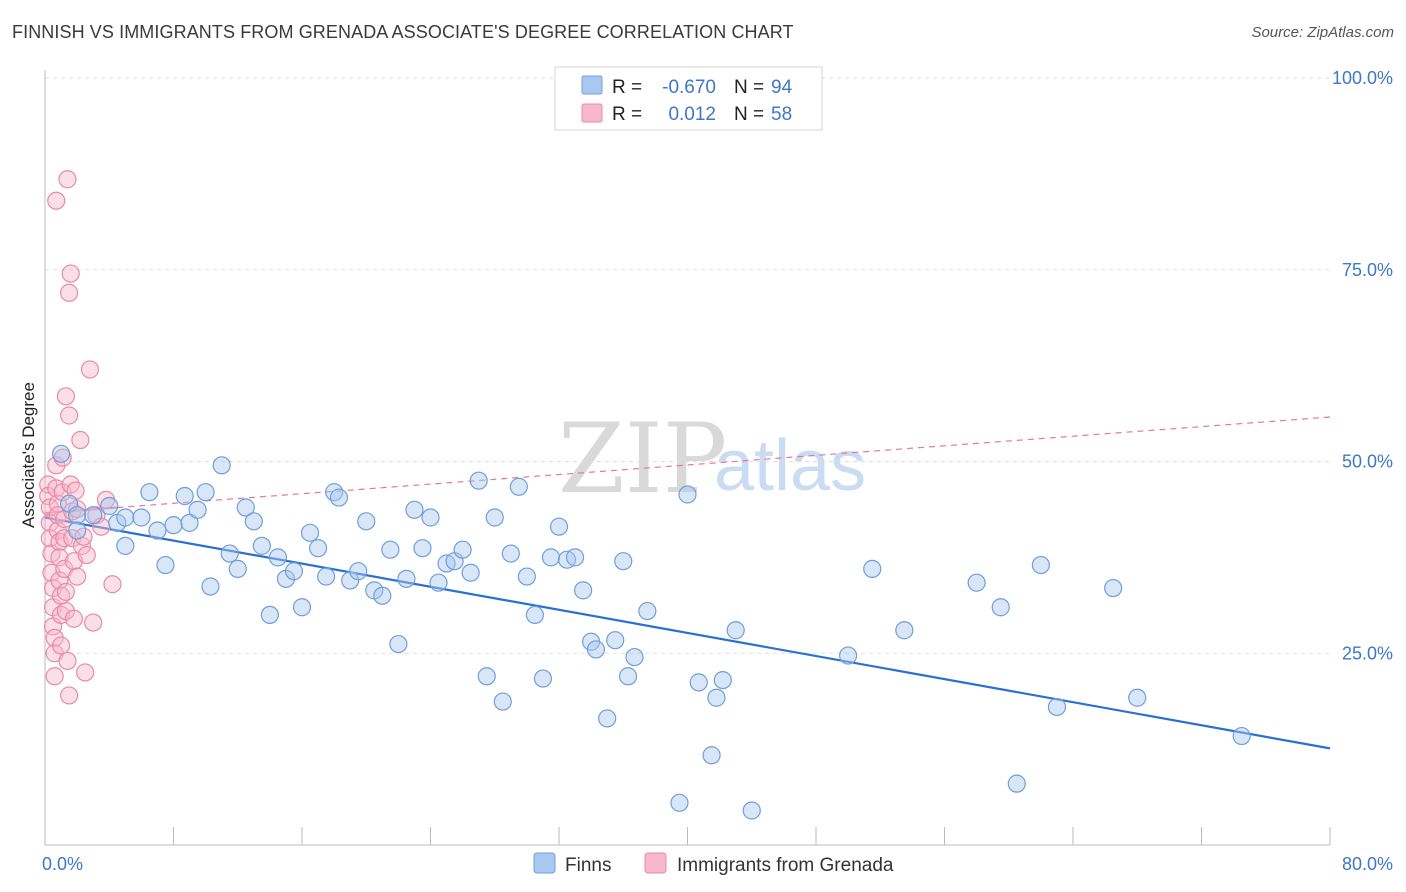 This screenshot has height=892, width=1406. What do you see at coordinates (544, 863) in the screenshot?
I see `legend-swatch-finns` at bounding box center [544, 863].